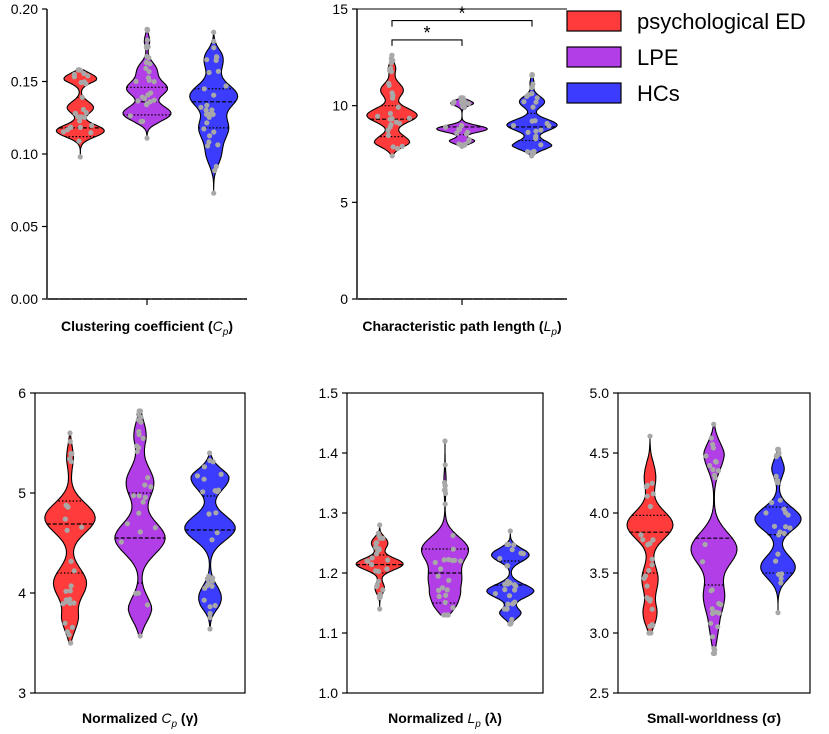  I want to click on legend-label-hcs: HCs, so click(658, 93).